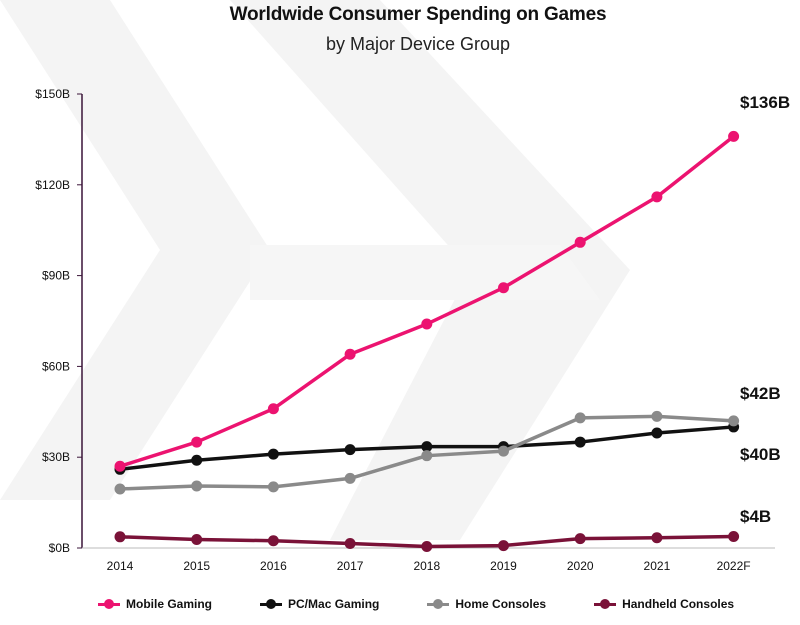 The width and height of the screenshot is (800, 625). What do you see at coordinates (426, 566) in the screenshot?
I see `x-tick-label: 2018` at bounding box center [426, 566].